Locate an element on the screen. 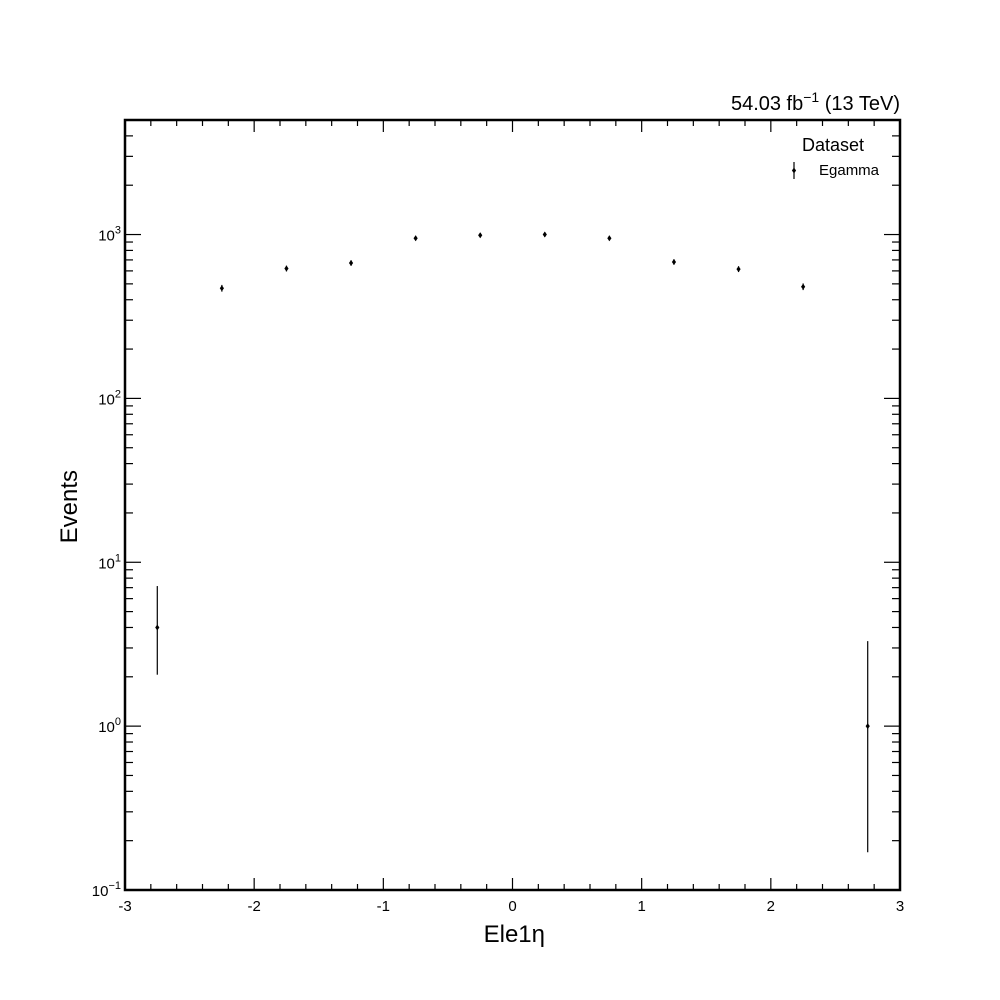 The height and width of the screenshot is (1000, 1000). legend: Dataset Egamma is located at coordinates (835, 157).